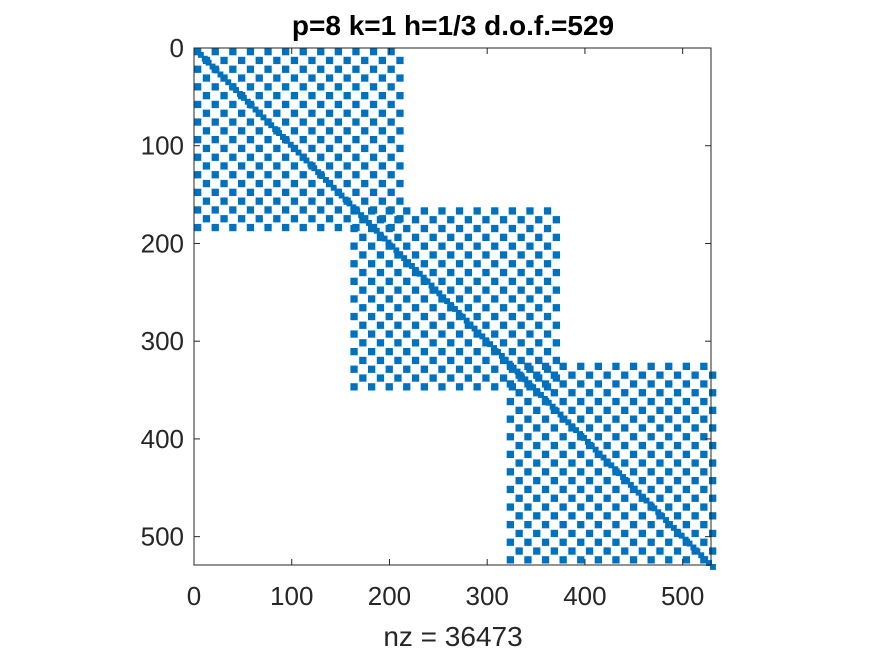 This screenshot has height=656, width=875. I want to click on y-tick-label: 200, so click(162, 243).